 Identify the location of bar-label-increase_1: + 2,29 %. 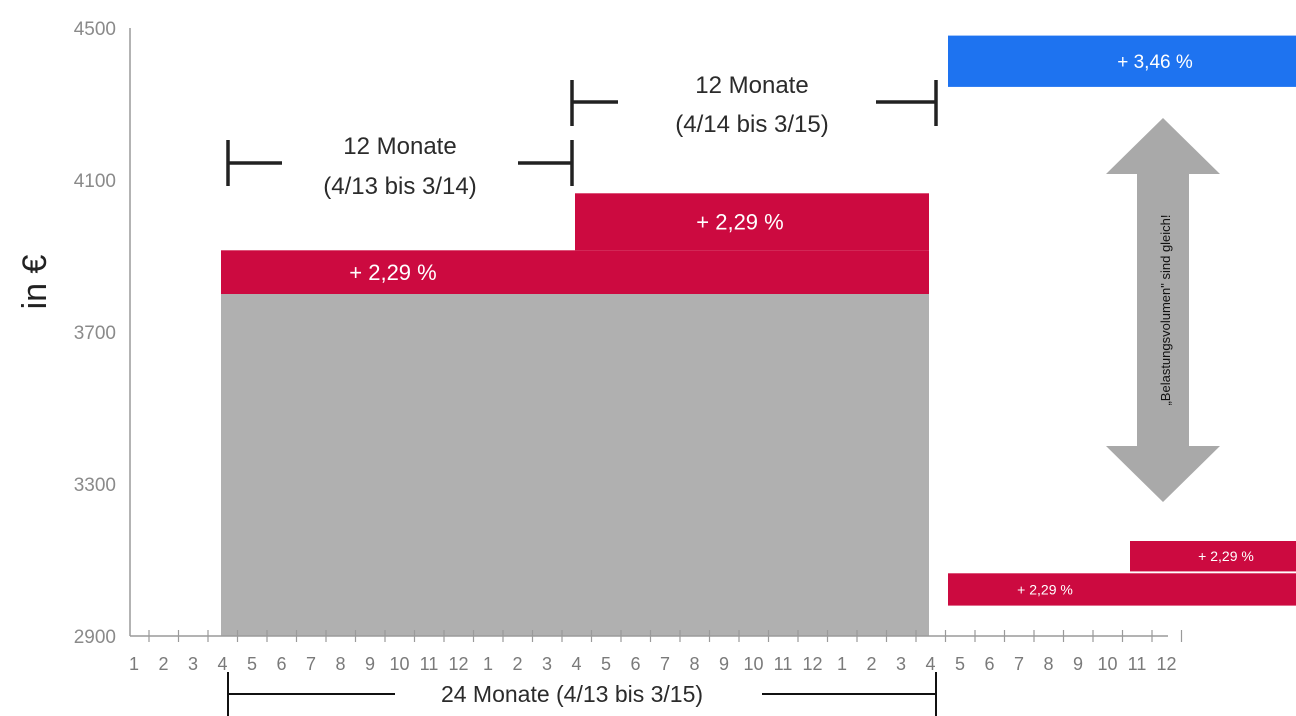
(392, 272).